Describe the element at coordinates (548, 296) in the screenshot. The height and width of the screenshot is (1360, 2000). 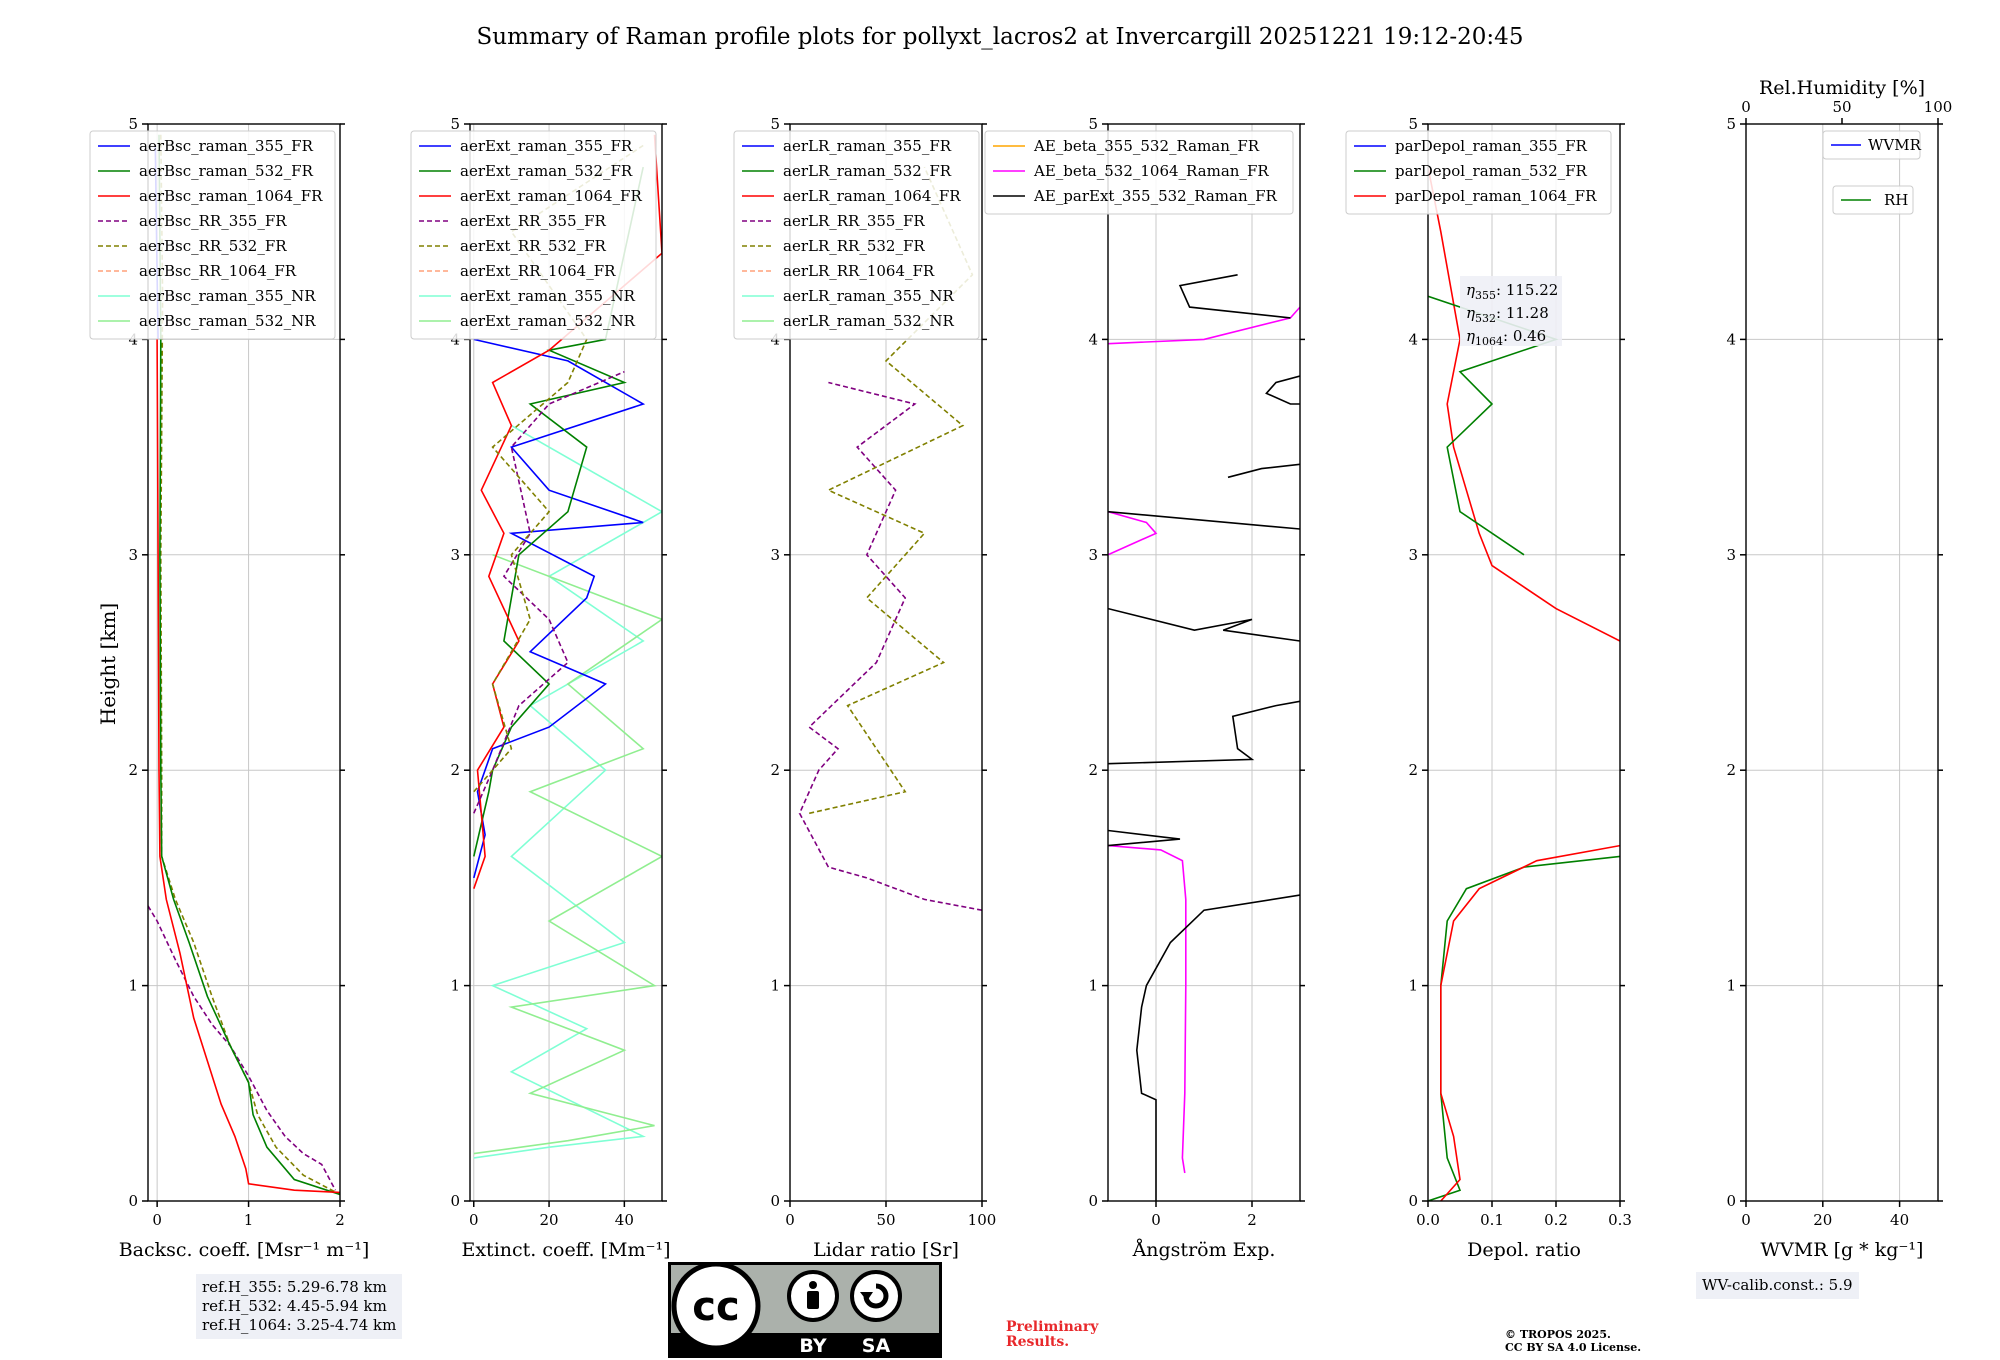
I see `legend-label: aerExt_raman_355_NR` at that location.